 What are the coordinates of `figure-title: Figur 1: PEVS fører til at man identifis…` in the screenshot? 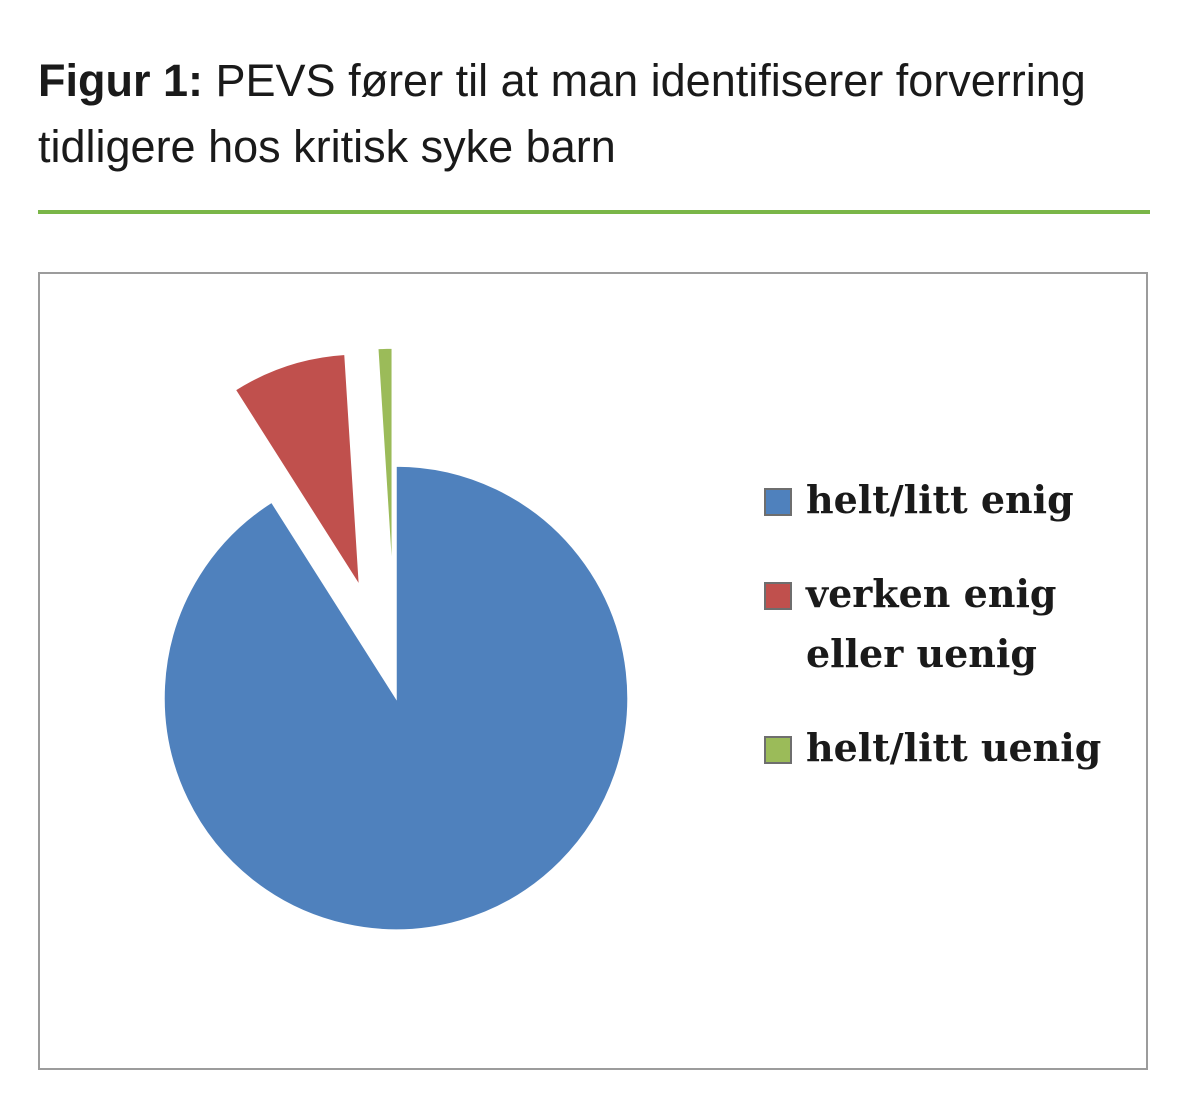 It's located at (593, 114).